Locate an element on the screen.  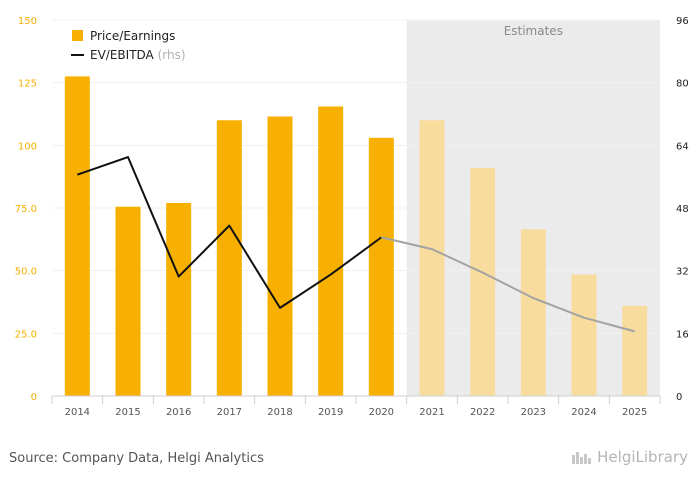
x-tick-label-2025: 2025 is located at coordinates (634, 412).